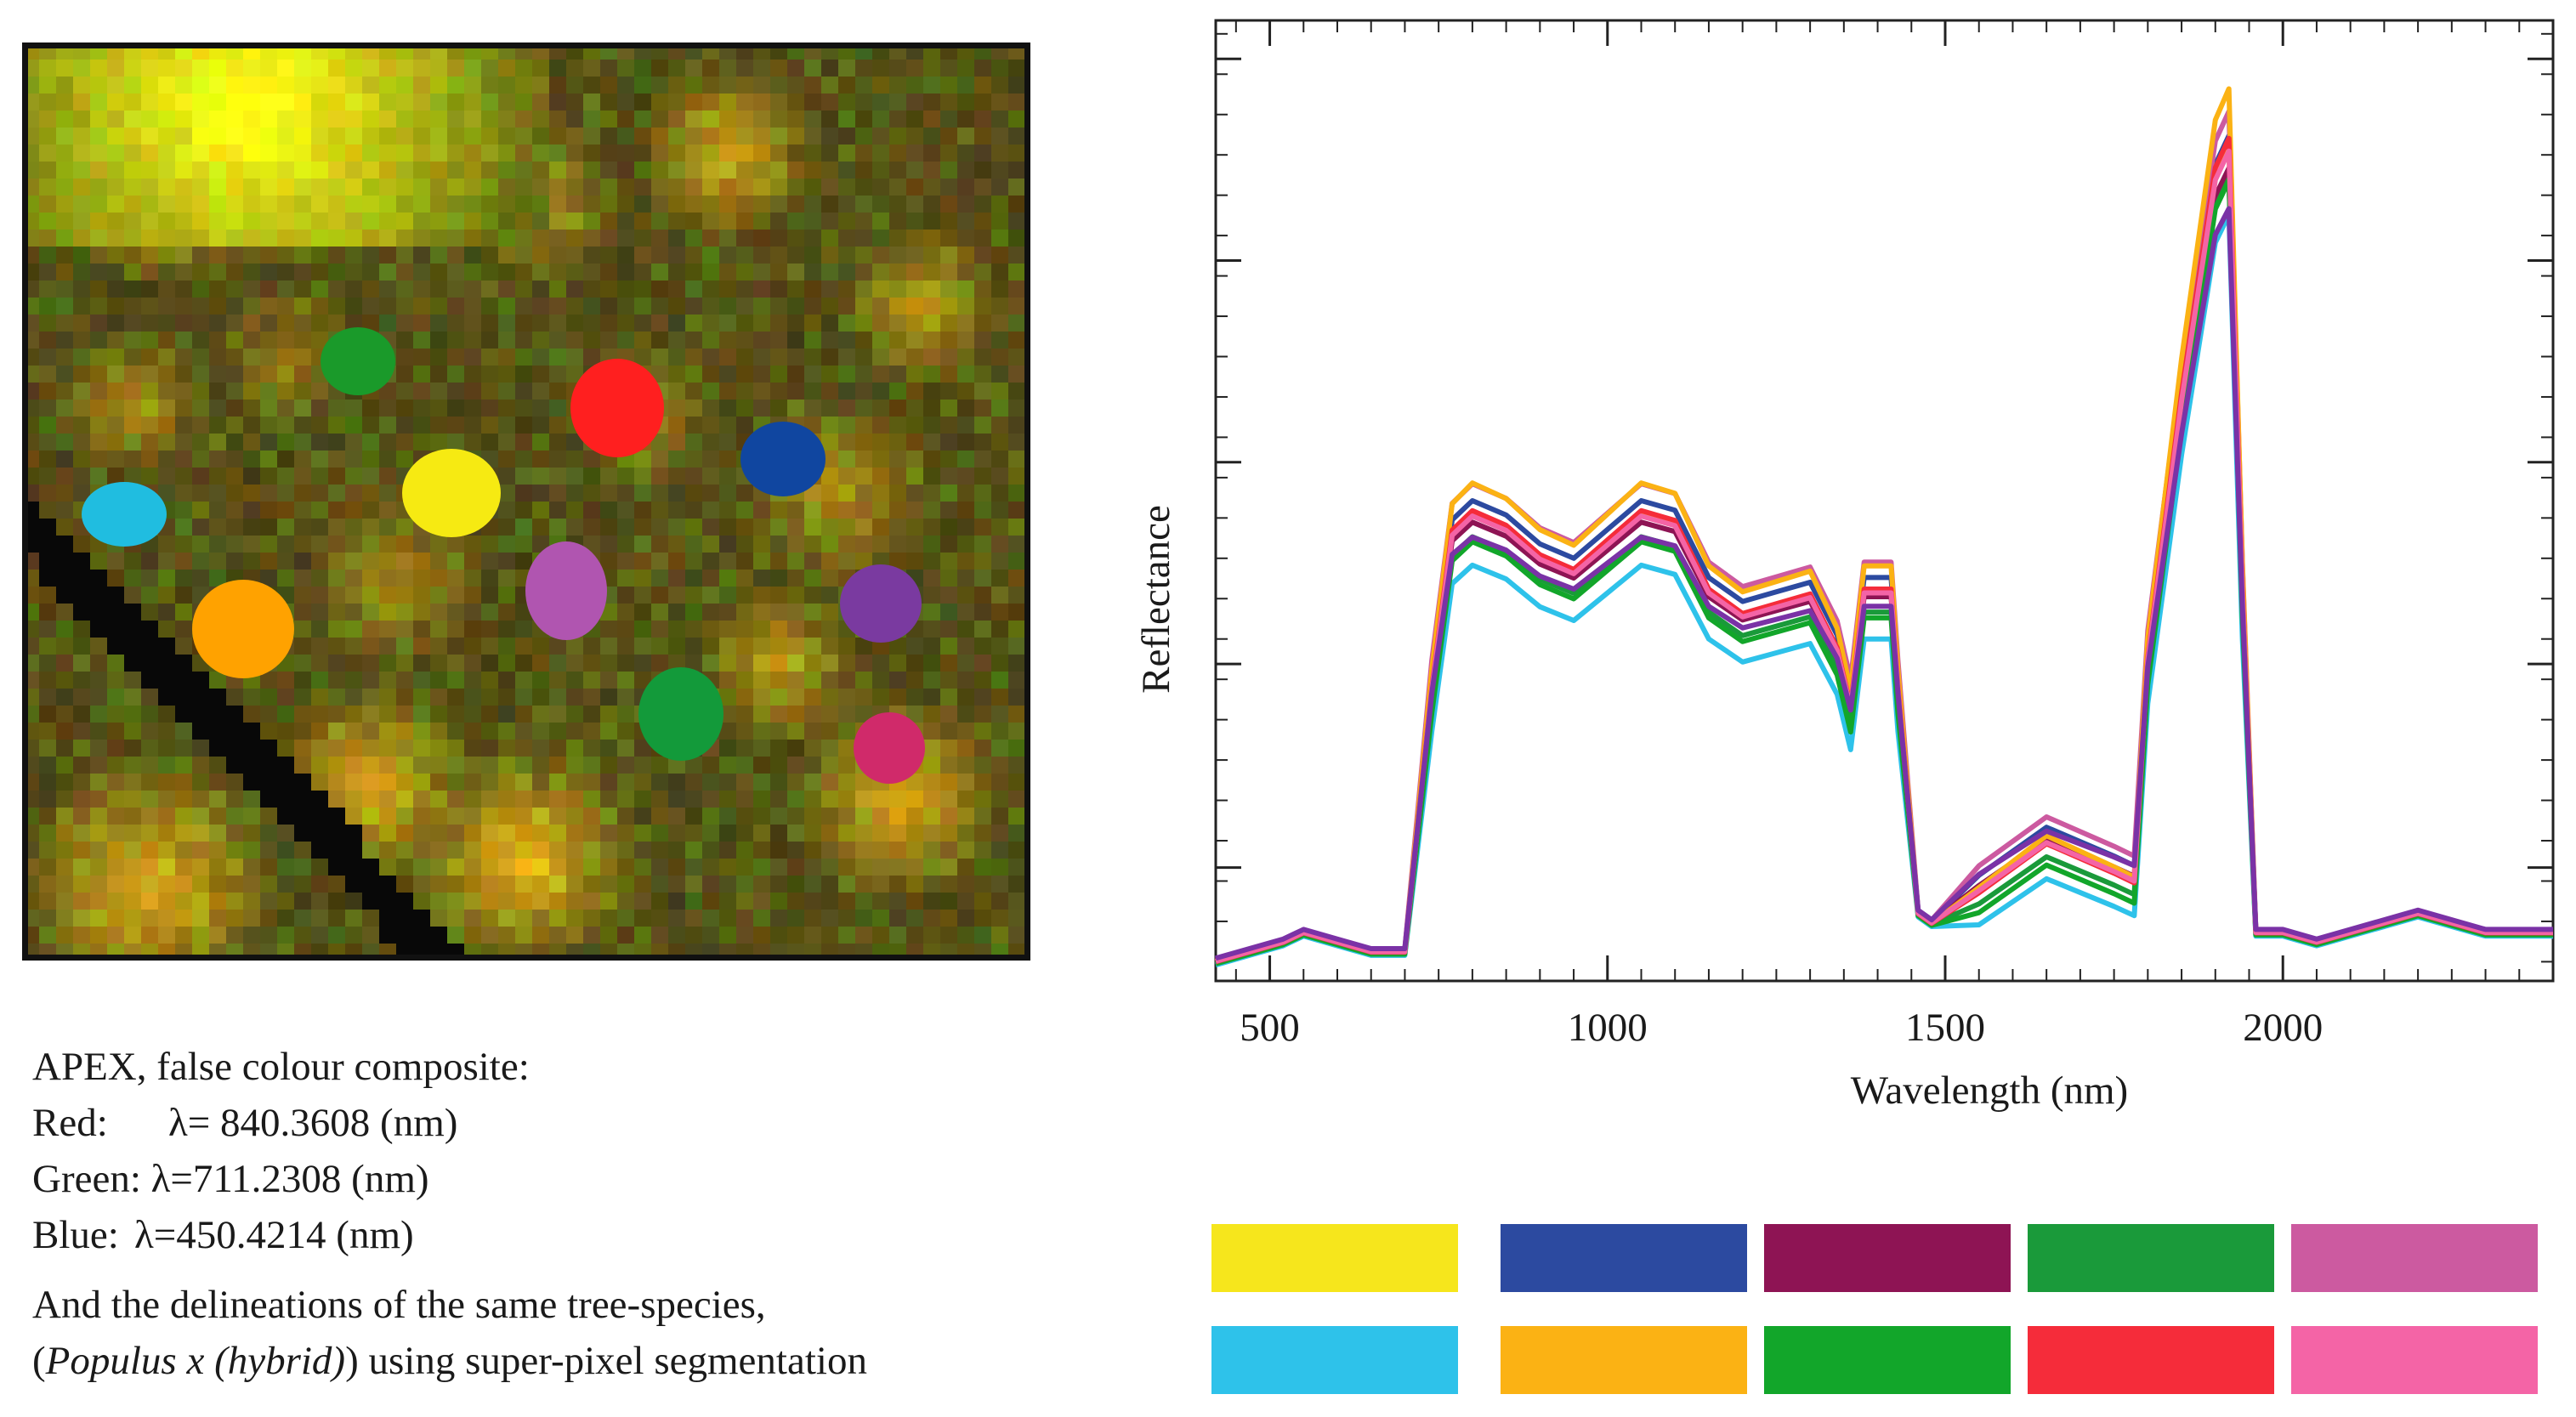 This screenshot has height=1417, width=2576. I want to click on x-axis-label: Wavelength (nm), so click(1990, 1090).